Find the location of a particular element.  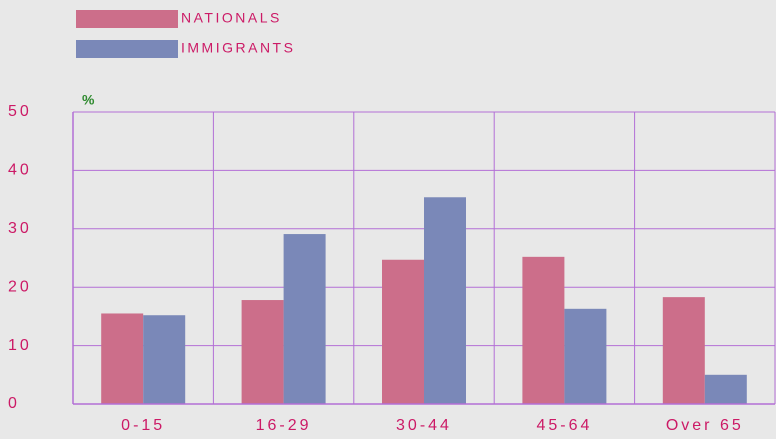

y-tick-label: 30 is located at coordinates (20, 228).